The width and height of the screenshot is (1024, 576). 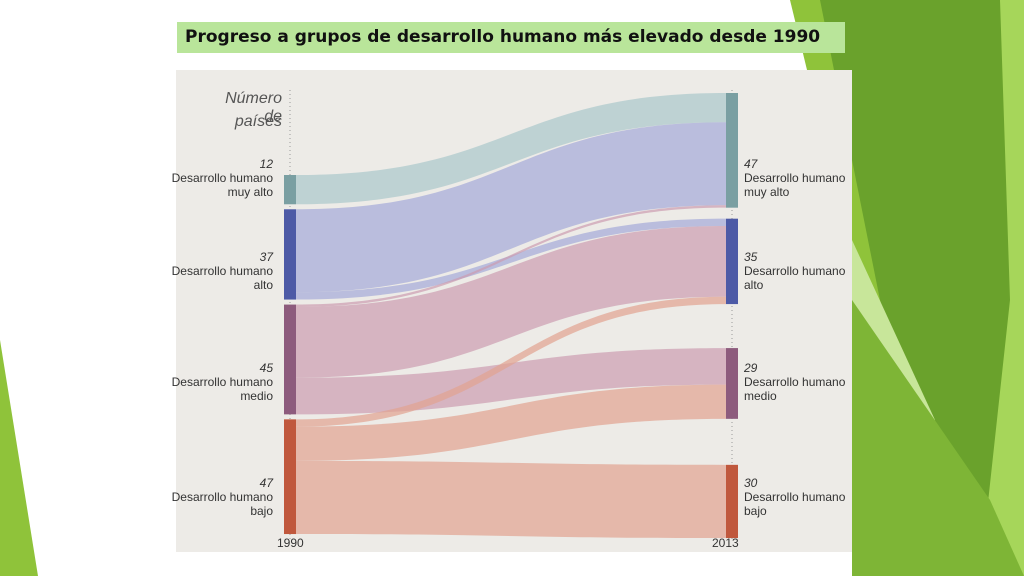 I want to click on node-bar-1990-h, so click(x=290, y=254).